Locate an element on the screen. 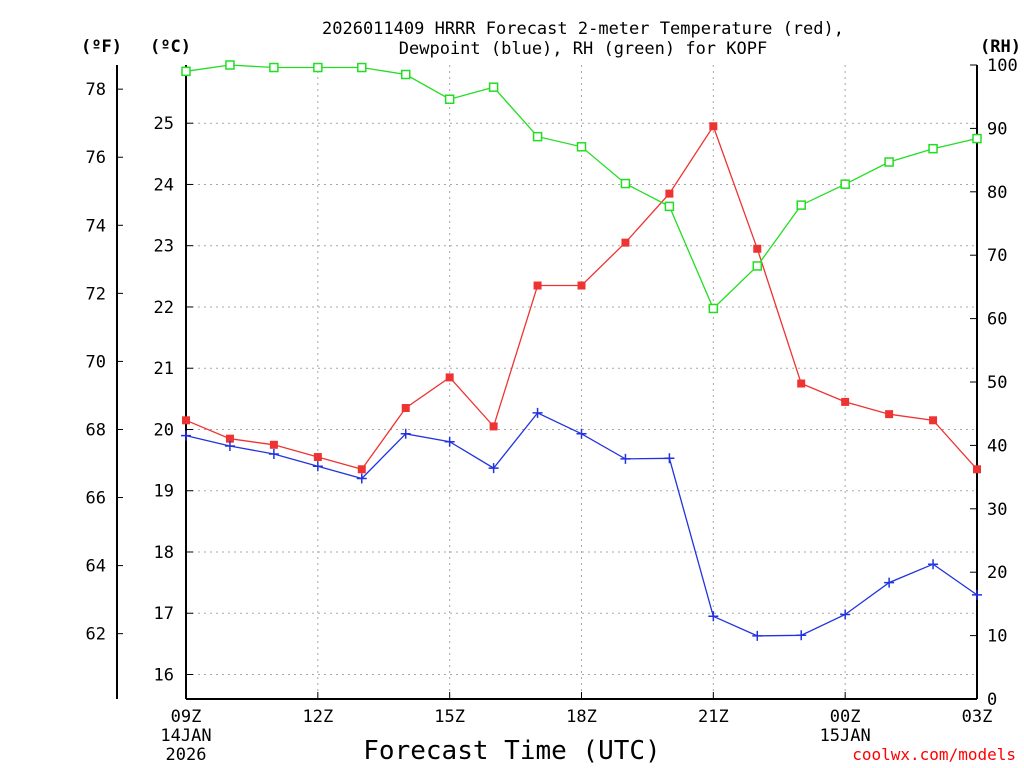  rh-tick-label: 90 is located at coordinates (997, 129).